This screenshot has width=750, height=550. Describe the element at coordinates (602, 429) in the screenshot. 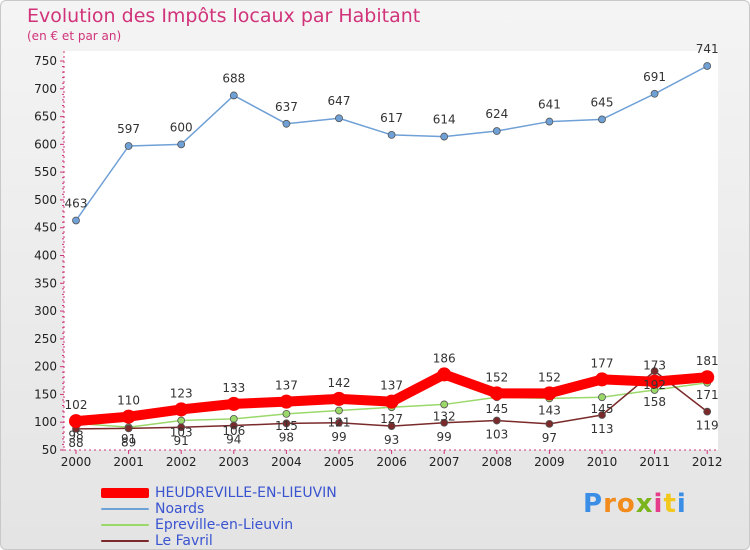

I see `data-label: 113` at that location.